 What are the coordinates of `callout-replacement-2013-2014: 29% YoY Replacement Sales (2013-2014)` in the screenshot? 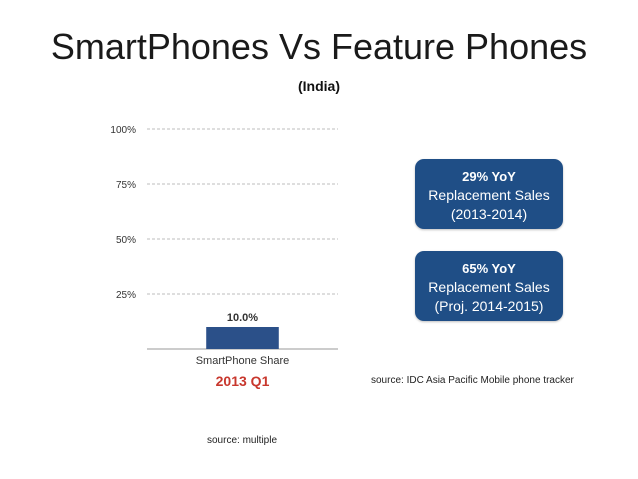 It's located at (489, 194).